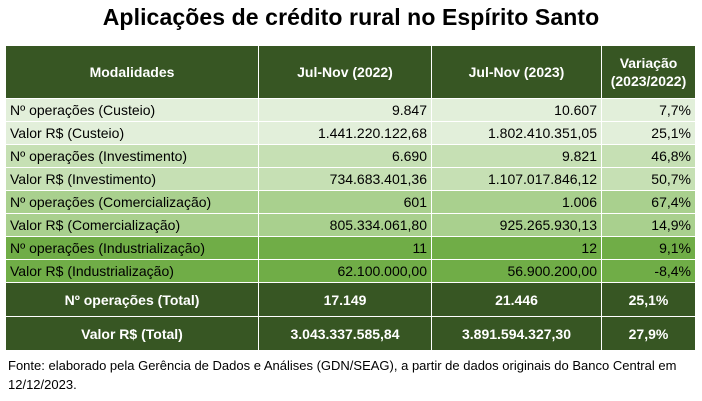 The height and width of the screenshot is (401, 702). Describe the element at coordinates (345, 72) in the screenshot. I see `header-2022: Jul-Nov (2022)` at that location.